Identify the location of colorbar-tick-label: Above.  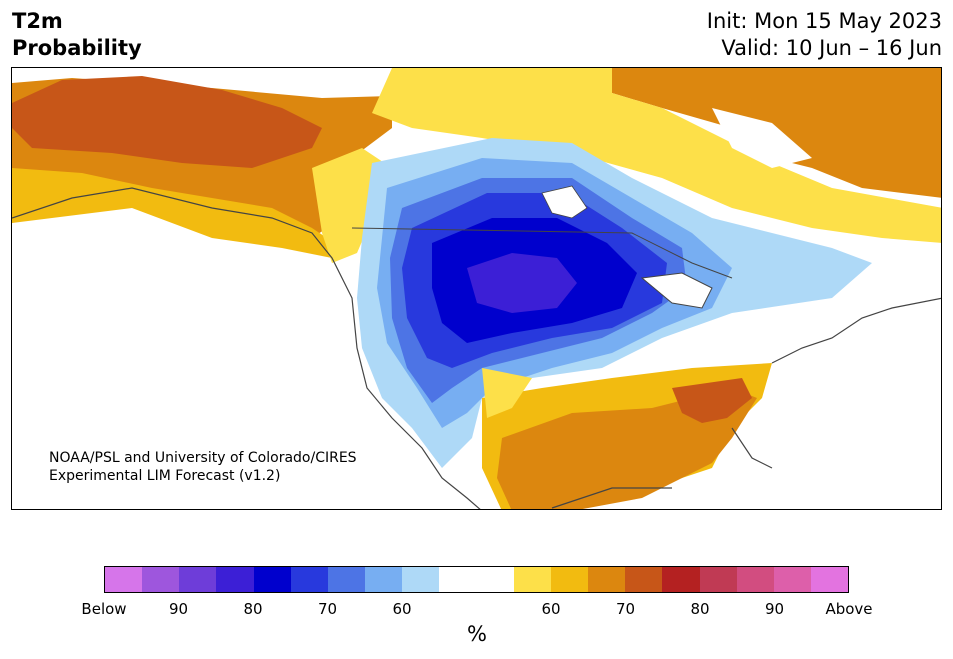
(849, 609).